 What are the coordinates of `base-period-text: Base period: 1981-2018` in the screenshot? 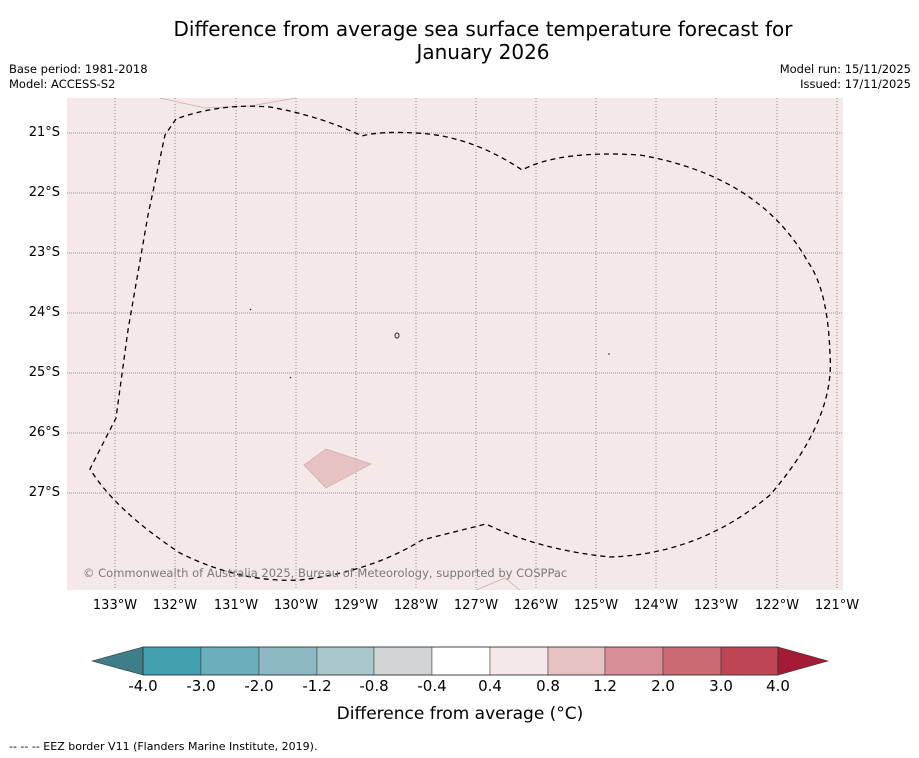 It's located at (78, 69).